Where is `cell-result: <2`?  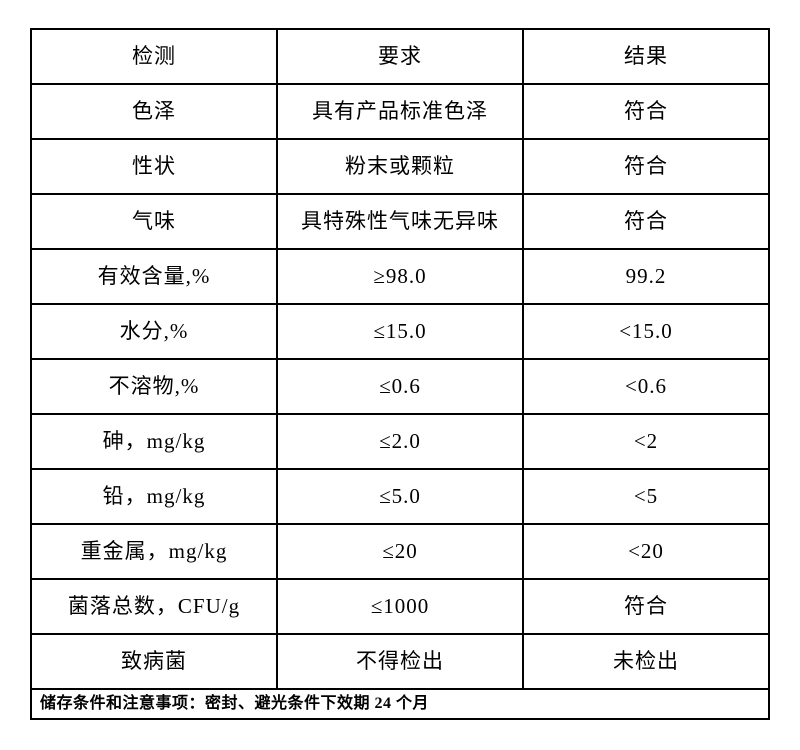
cell-result: <2 is located at coordinates (646, 441).